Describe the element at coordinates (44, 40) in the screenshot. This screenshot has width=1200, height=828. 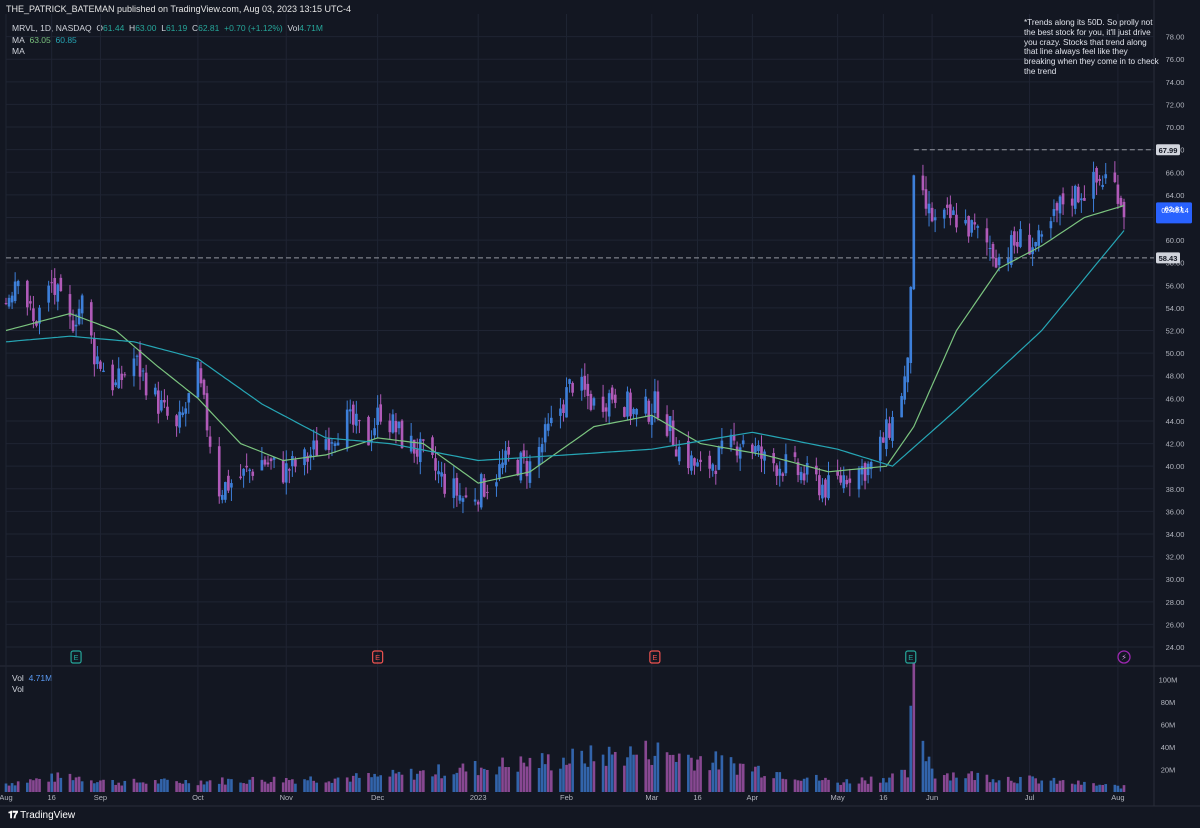
I see `ma-legend-1: MA 63.05 60.85` at that location.